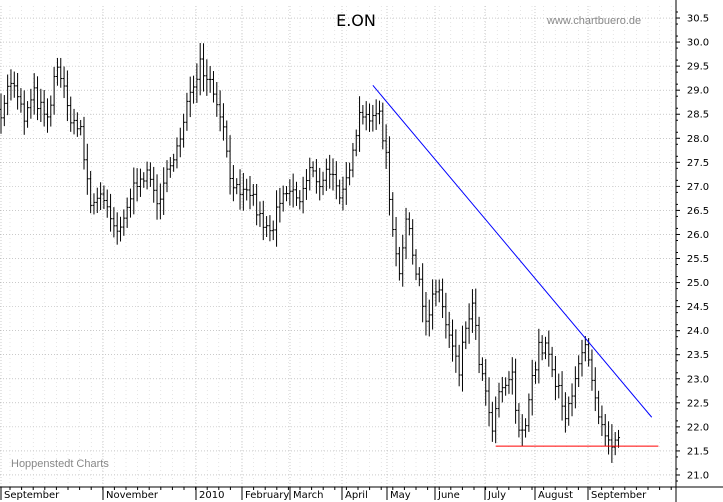  What do you see at coordinates (698, 379) in the screenshot?
I see `y-tick-label: 23.0` at bounding box center [698, 379].